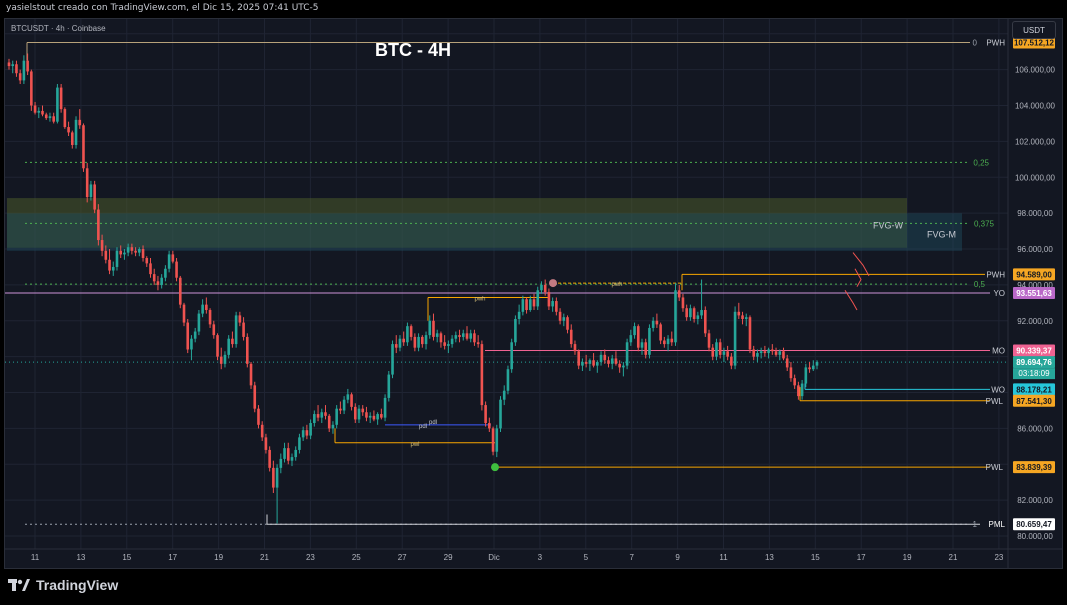 This screenshot has height=605, width=1067. What do you see at coordinates (1034, 401) in the screenshot?
I see `pwl-badge-1: 87.541,30` at bounding box center [1034, 401].